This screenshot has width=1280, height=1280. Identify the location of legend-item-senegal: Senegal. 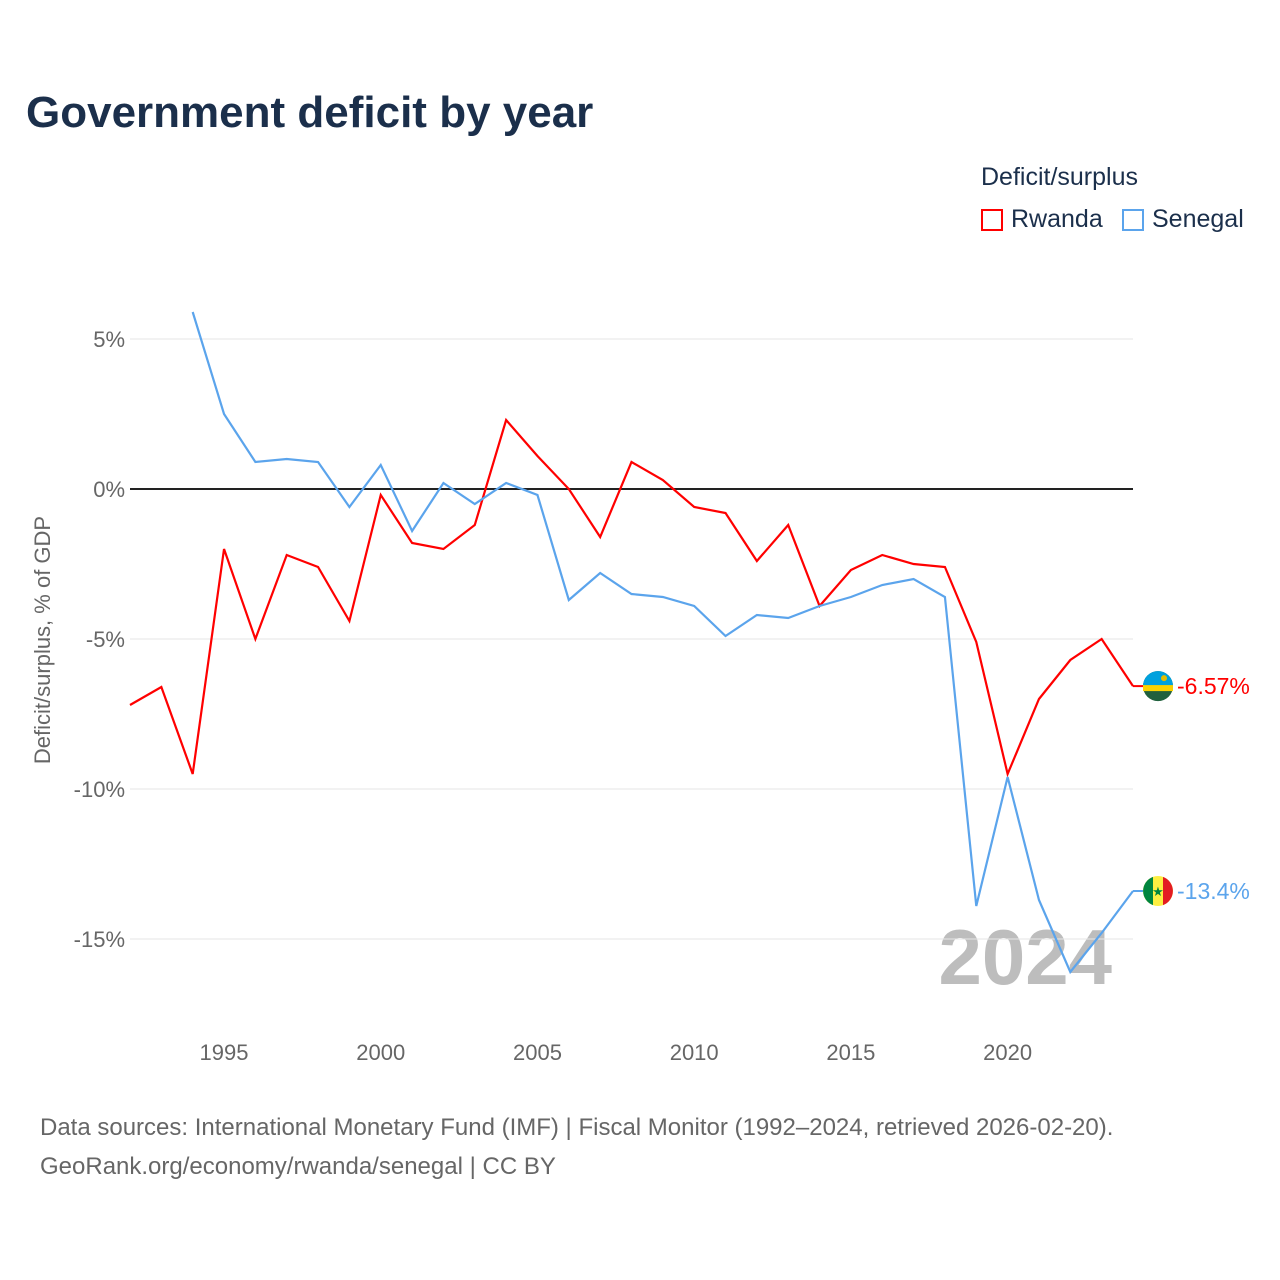
(1183, 219).